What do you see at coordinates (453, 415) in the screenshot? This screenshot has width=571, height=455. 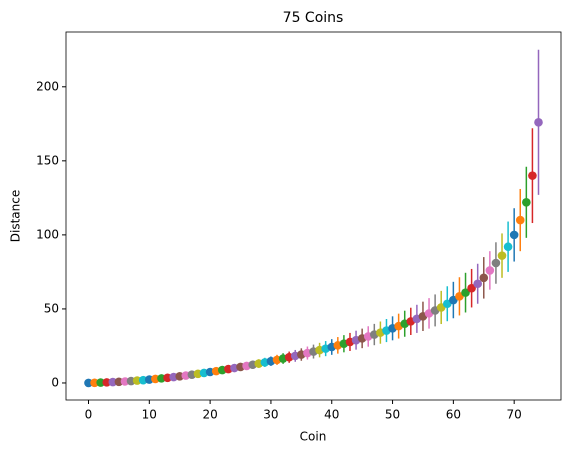 I see `x-tick-label: 60` at bounding box center [453, 415].